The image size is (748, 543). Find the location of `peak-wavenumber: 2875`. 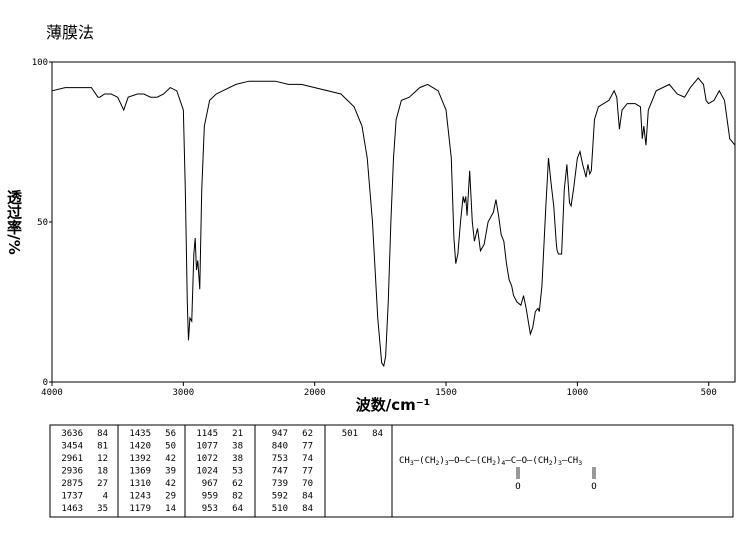

peak-wavenumber: 2875 is located at coordinates (72, 484).